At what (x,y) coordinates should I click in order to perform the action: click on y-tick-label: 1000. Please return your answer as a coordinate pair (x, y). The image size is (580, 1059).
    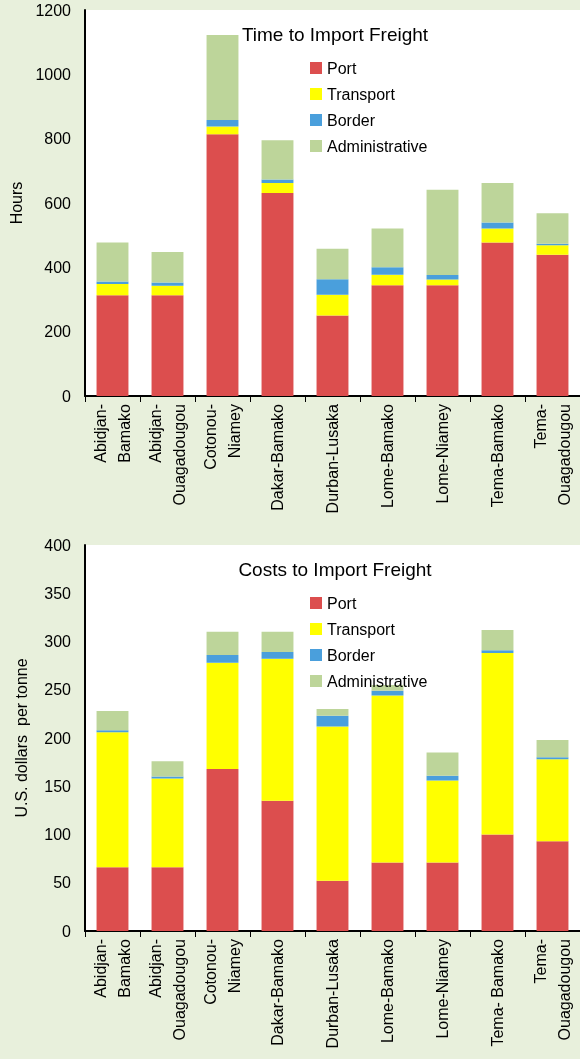
    Looking at the image, I should click on (53, 74).